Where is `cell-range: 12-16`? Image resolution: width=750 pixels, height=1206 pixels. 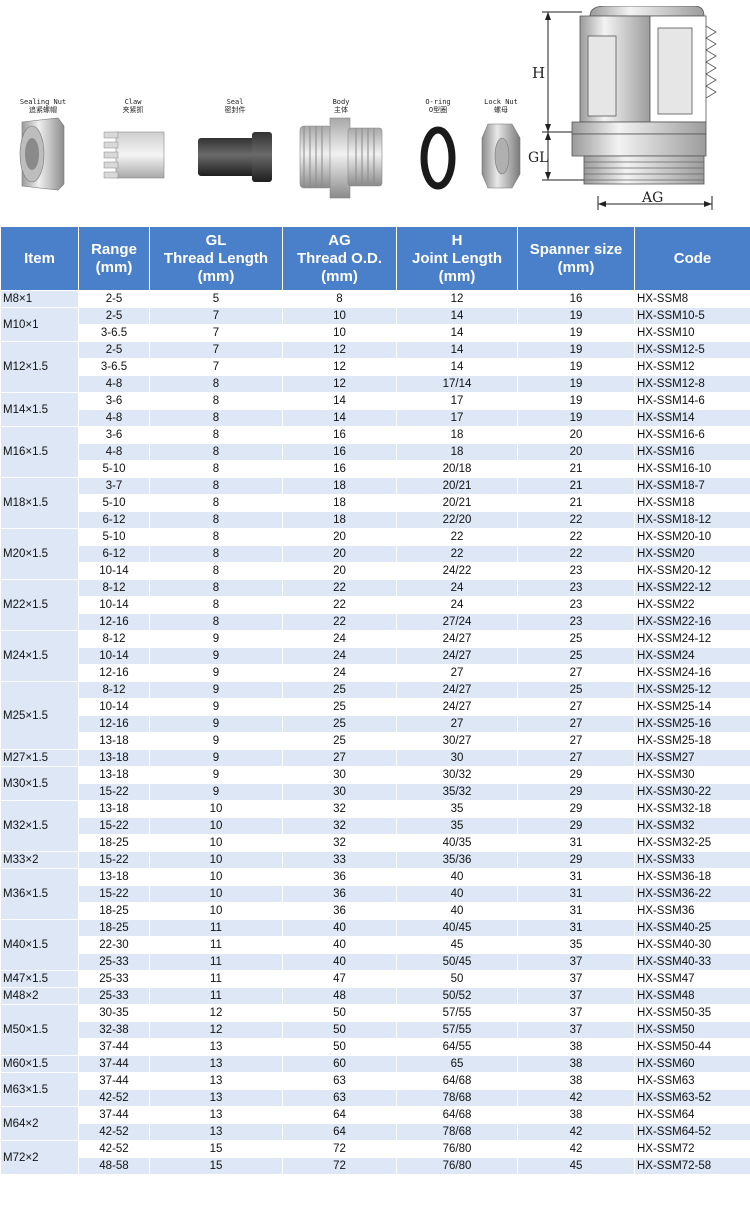 cell-range: 12-16 is located at coordinates (114, 673).